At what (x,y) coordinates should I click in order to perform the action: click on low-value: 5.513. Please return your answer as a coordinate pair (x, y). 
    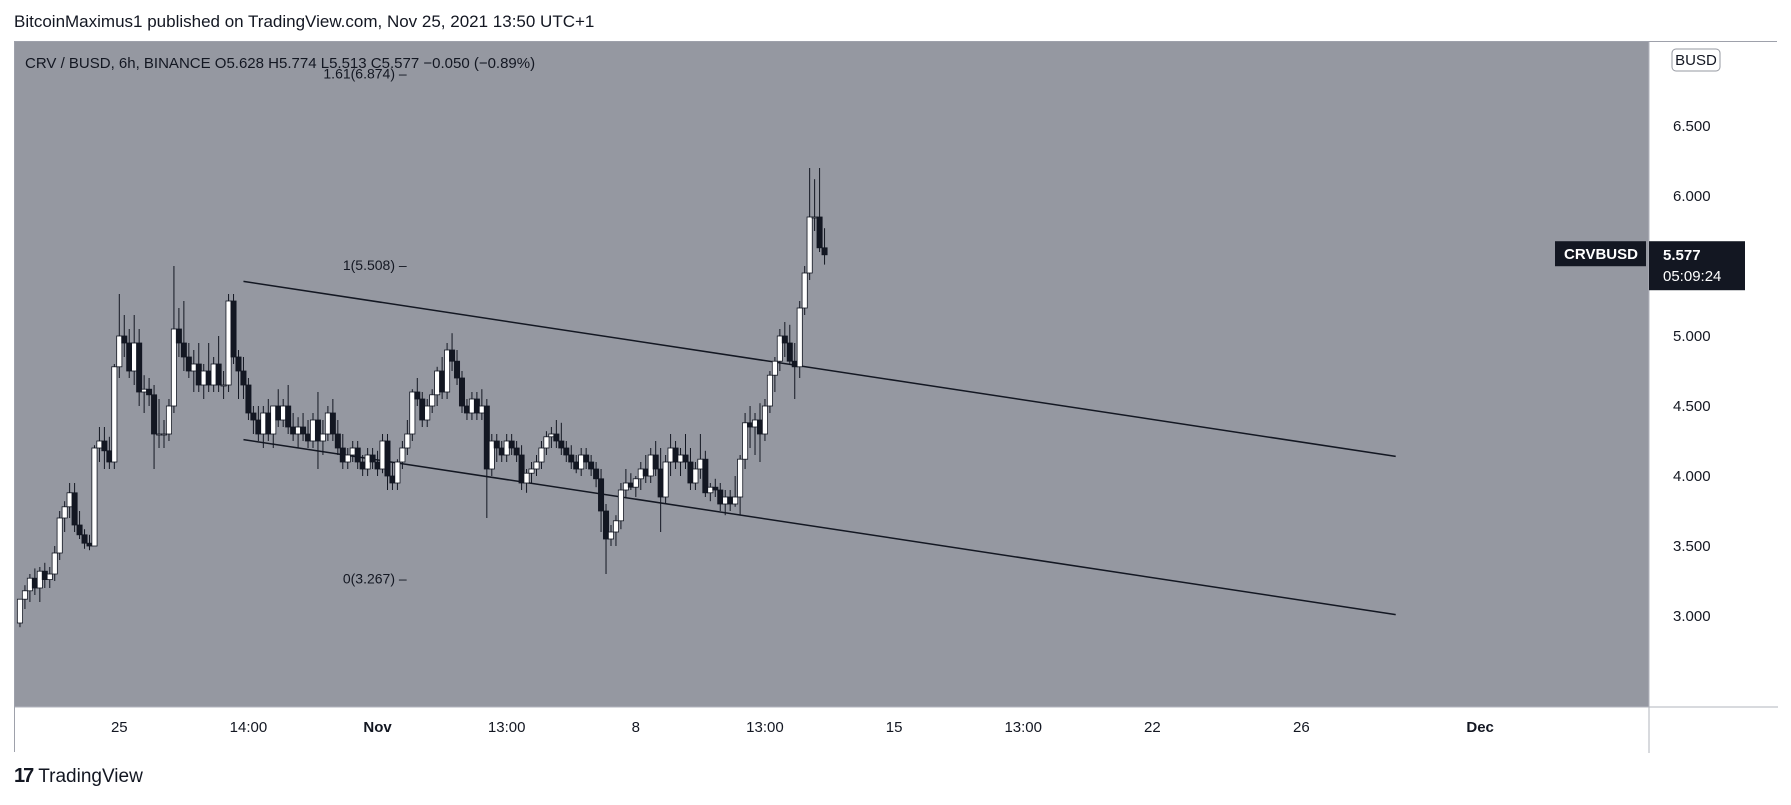
    Looking at the image, I should click on (350, 63).